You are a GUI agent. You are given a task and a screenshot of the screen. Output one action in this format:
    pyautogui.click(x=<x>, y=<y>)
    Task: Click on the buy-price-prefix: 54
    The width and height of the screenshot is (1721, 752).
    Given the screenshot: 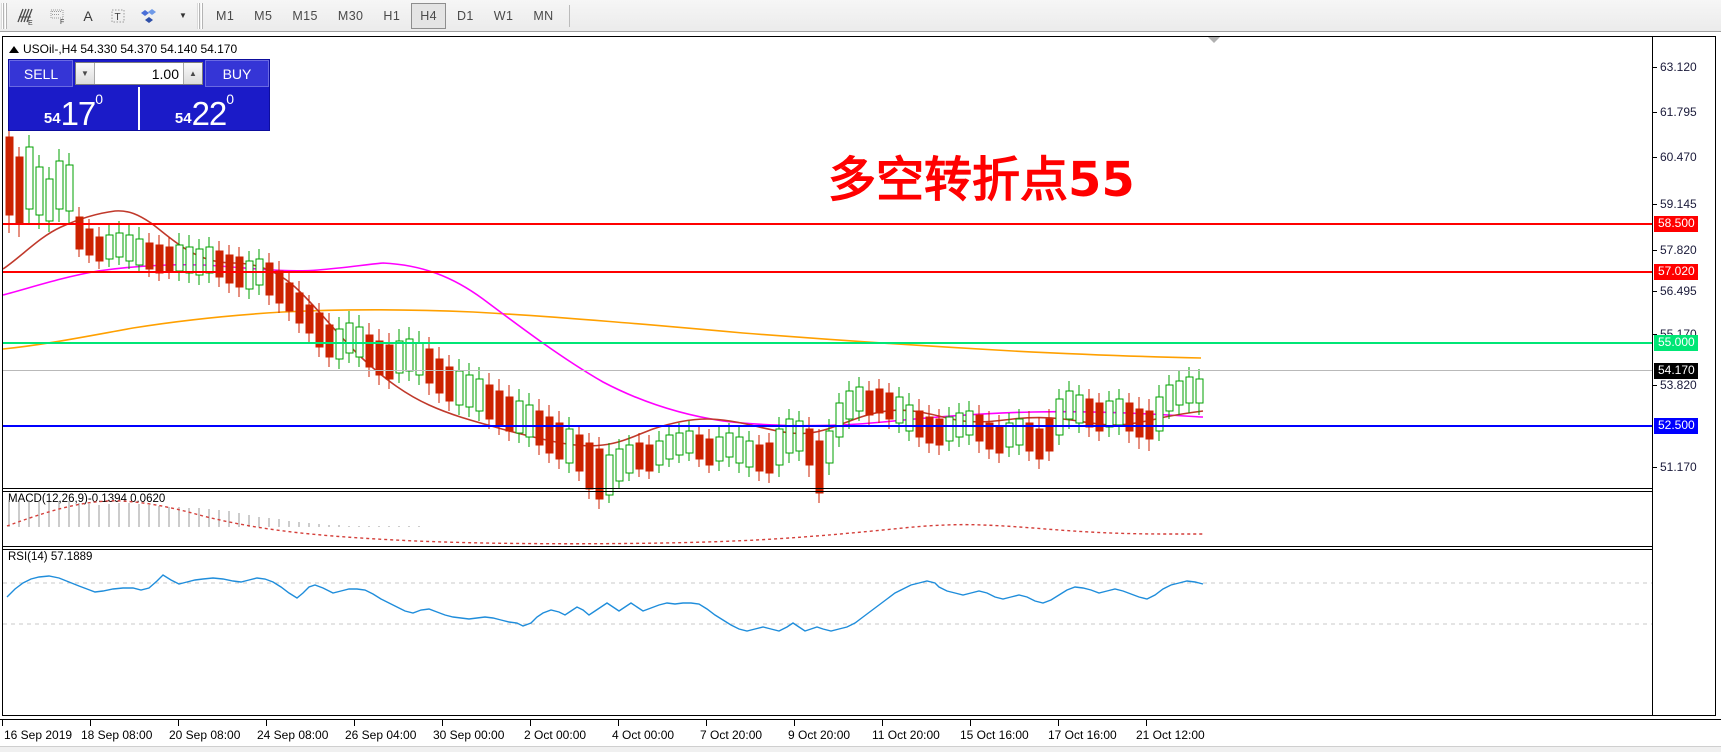 What is the action you would take?
    pyautogui.click(x=183, y=118)
    